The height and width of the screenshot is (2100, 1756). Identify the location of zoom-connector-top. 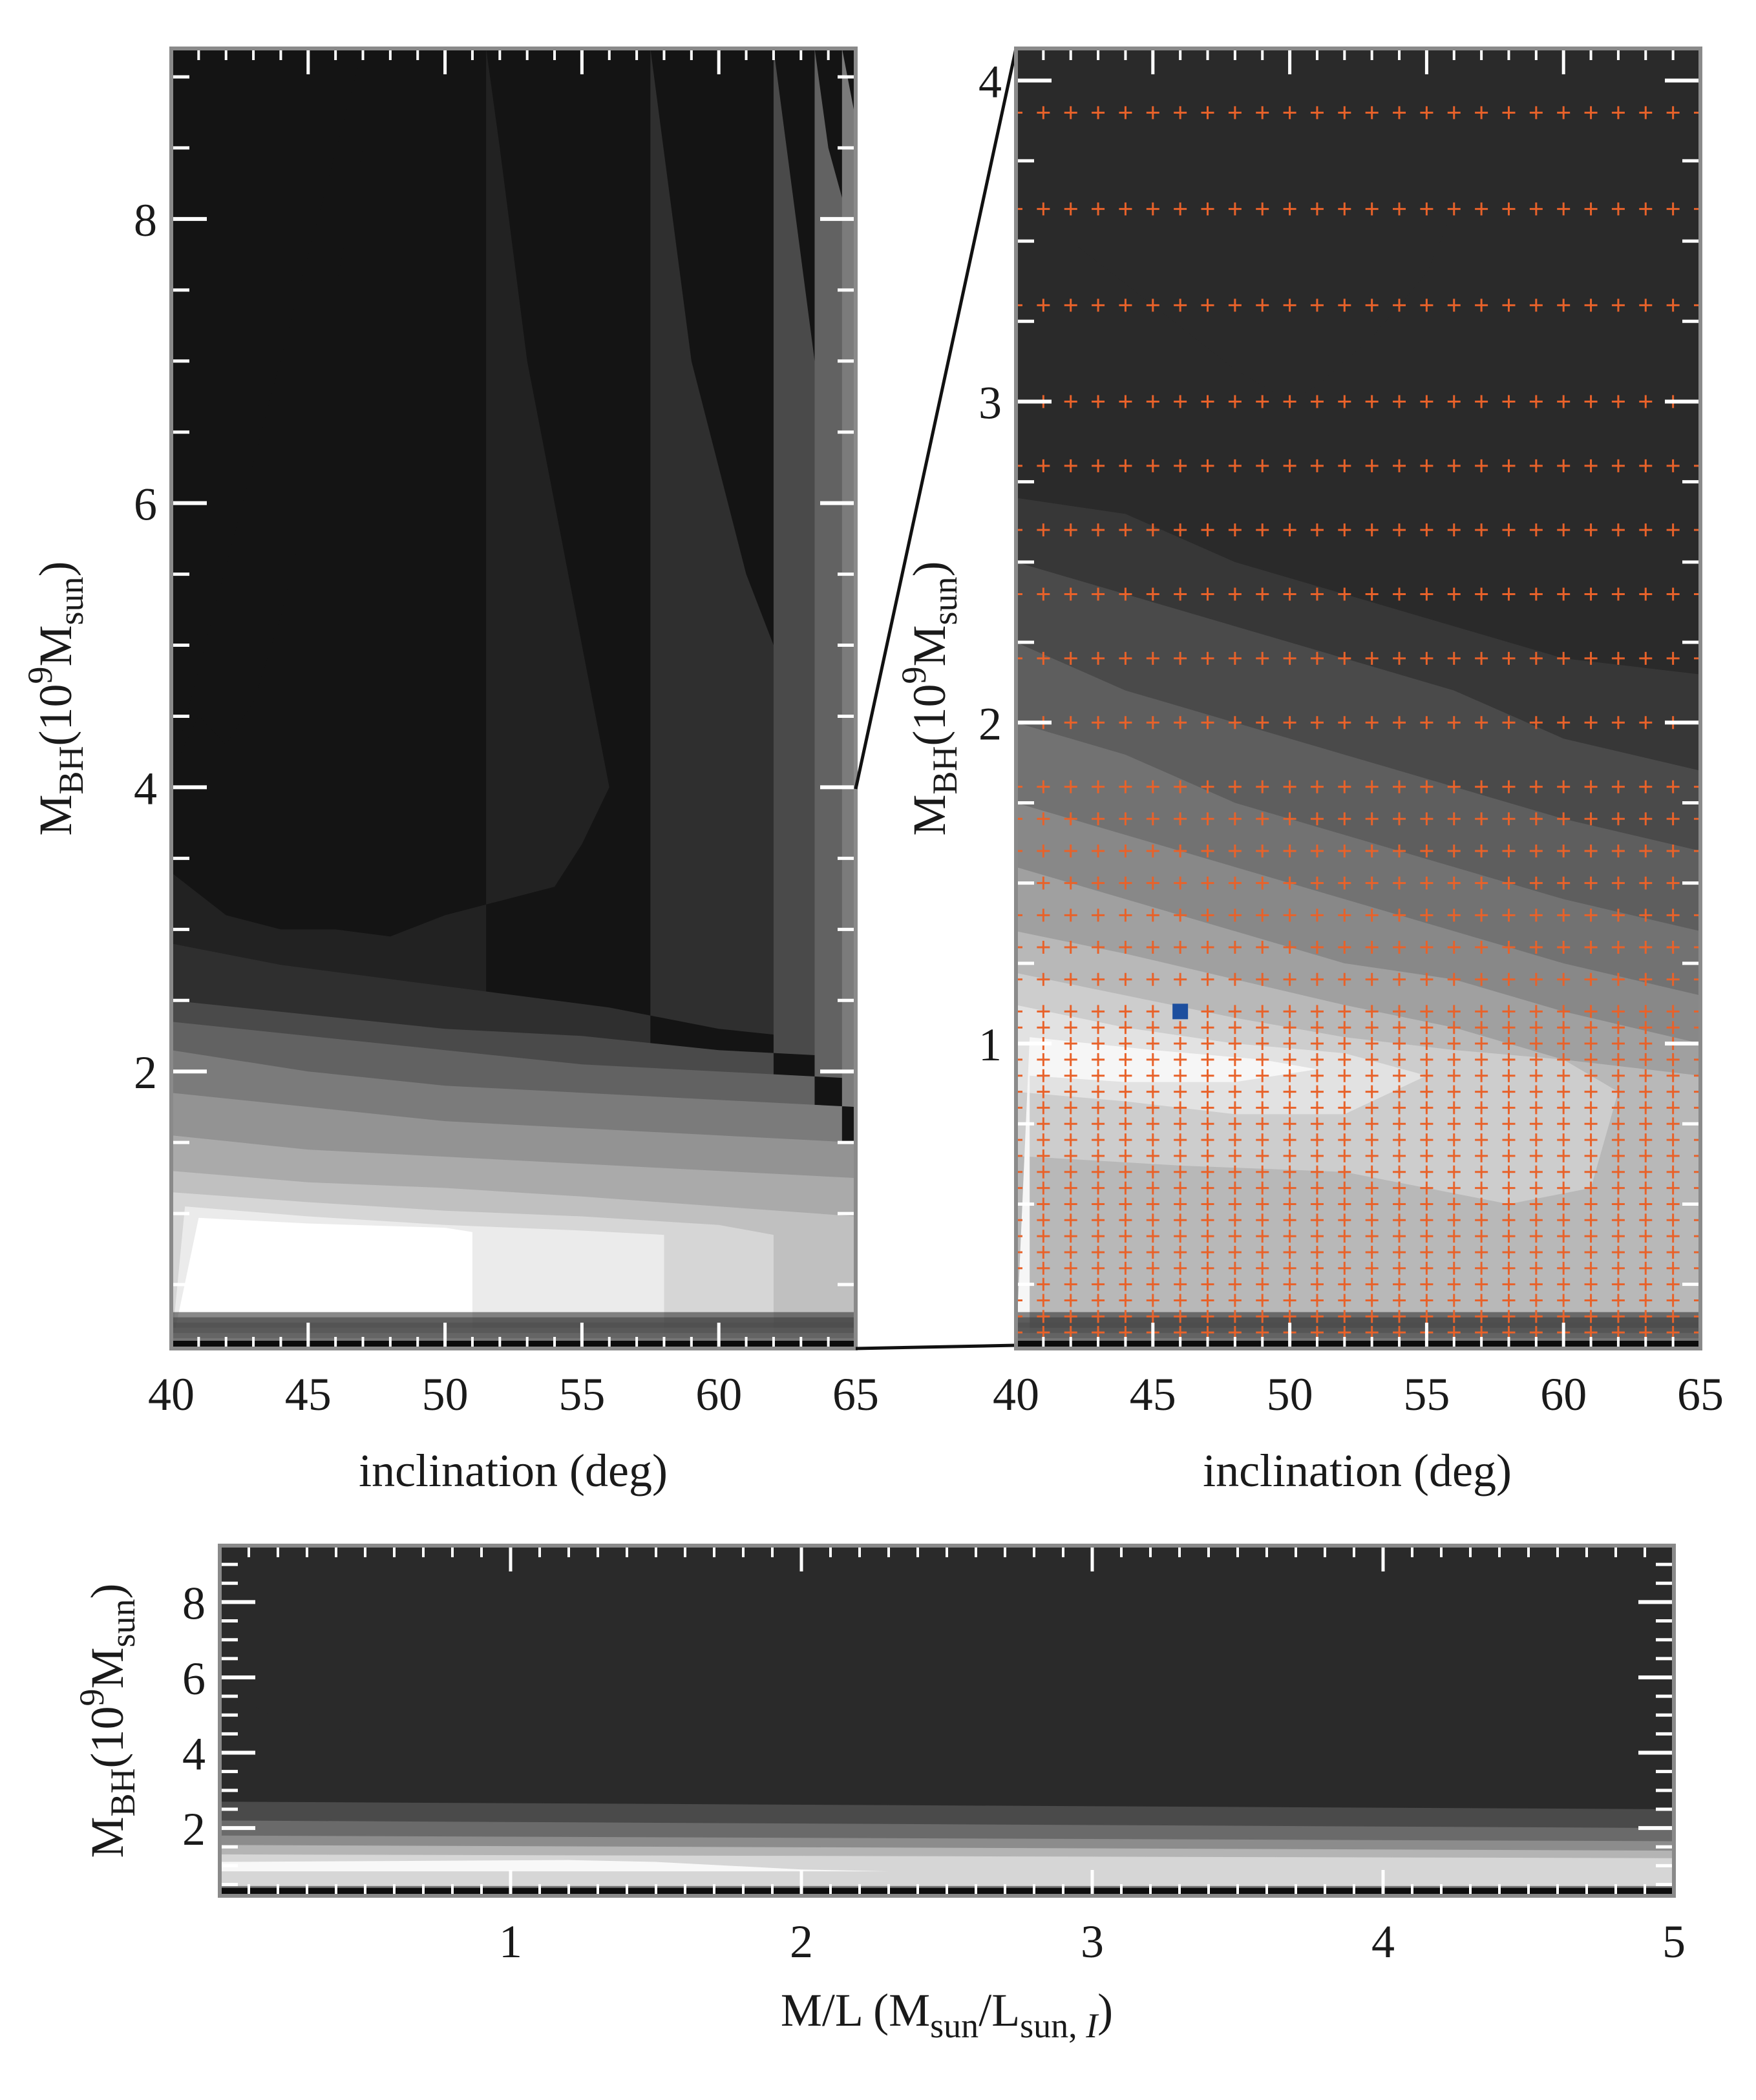
(936, 419).